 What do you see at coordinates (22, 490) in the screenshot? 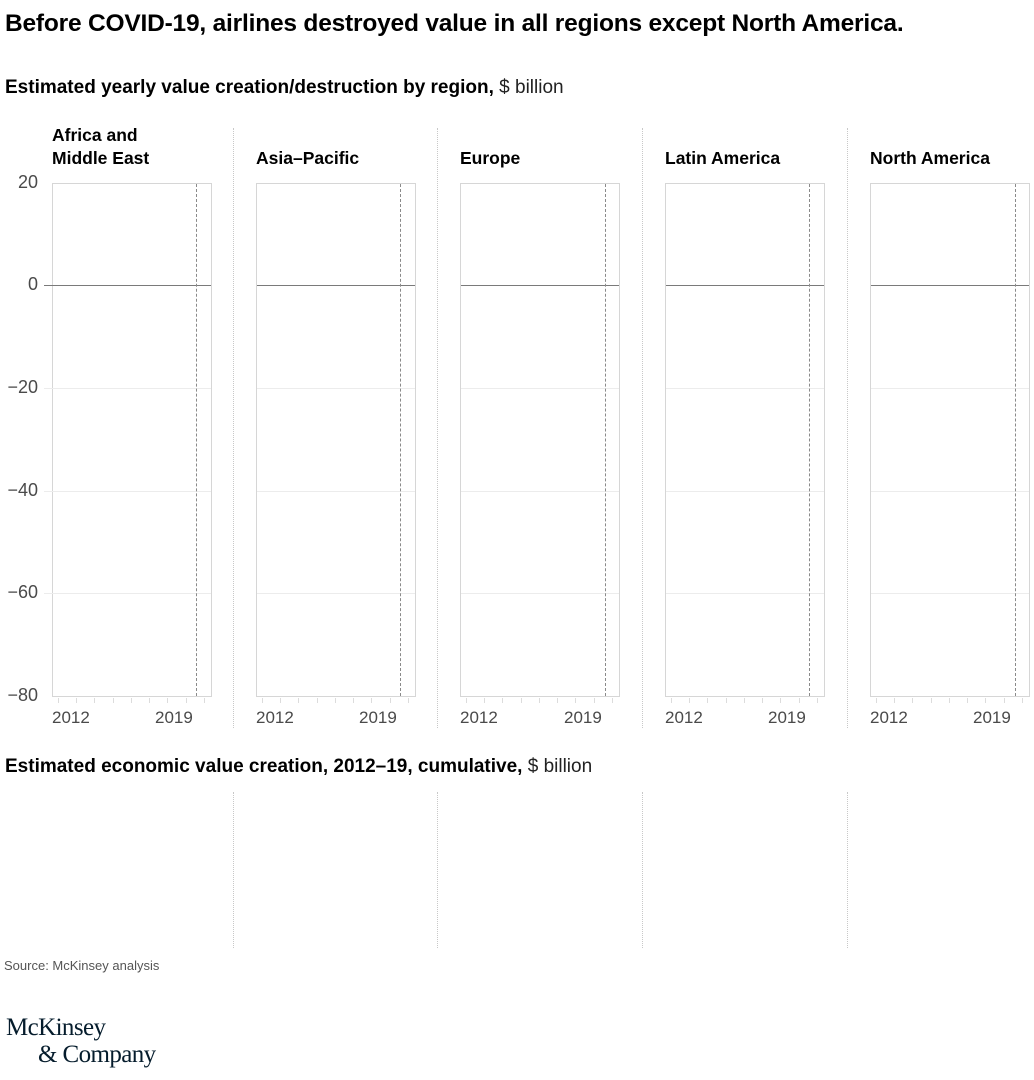
I see `y-tick-label: −40` at bounding box center [22, 490].